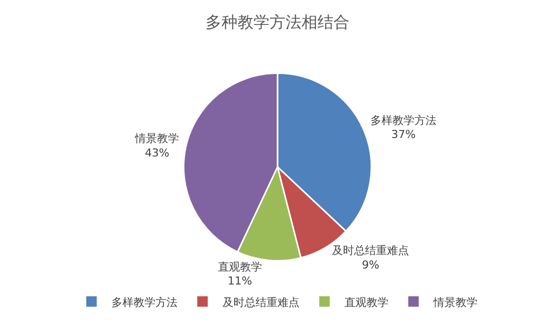 This screenshot has width=555, height=324. I want to click on slice-label: 及时总结重难点, so click(371, 251).